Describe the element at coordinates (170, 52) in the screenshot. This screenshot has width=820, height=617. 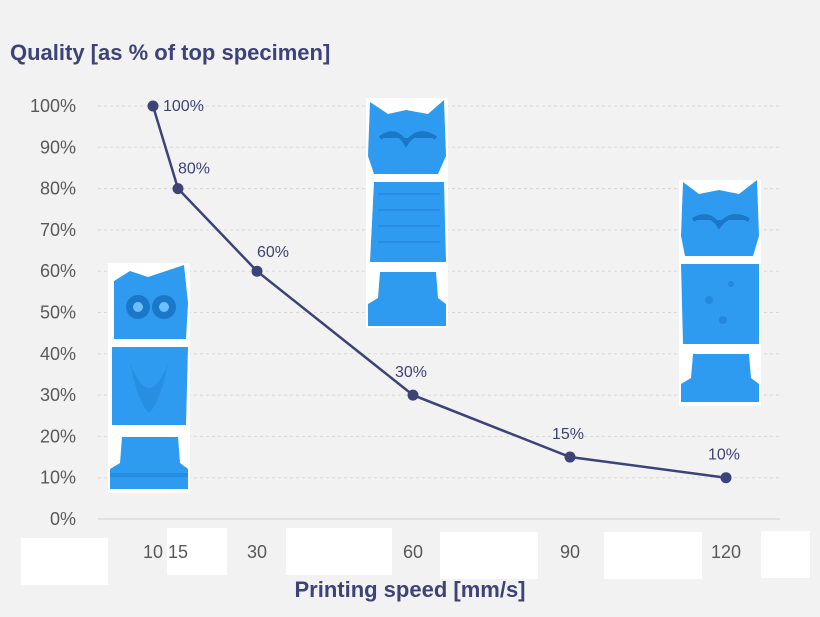
I see `chart-title: Quality [as % of top specimen]` at that location.